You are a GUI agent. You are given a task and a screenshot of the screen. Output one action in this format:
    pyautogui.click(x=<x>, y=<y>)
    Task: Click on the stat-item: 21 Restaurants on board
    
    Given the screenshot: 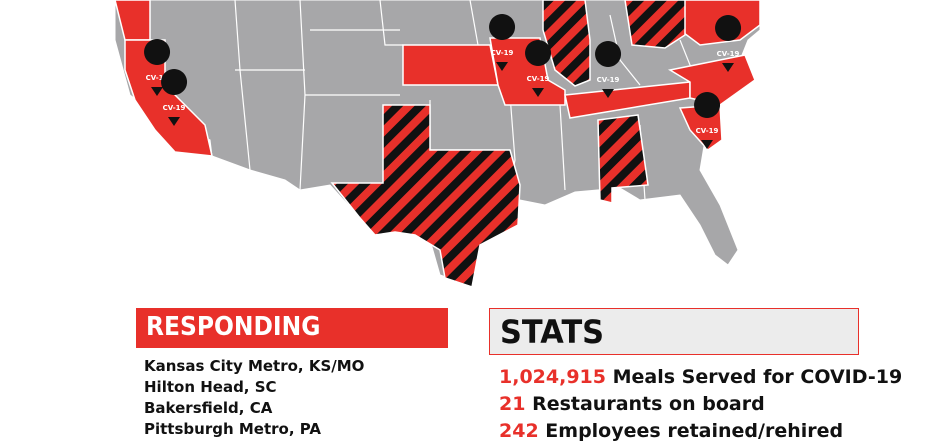 What is the action you would take?
    pyautogui.click(x=700, y=404)
    